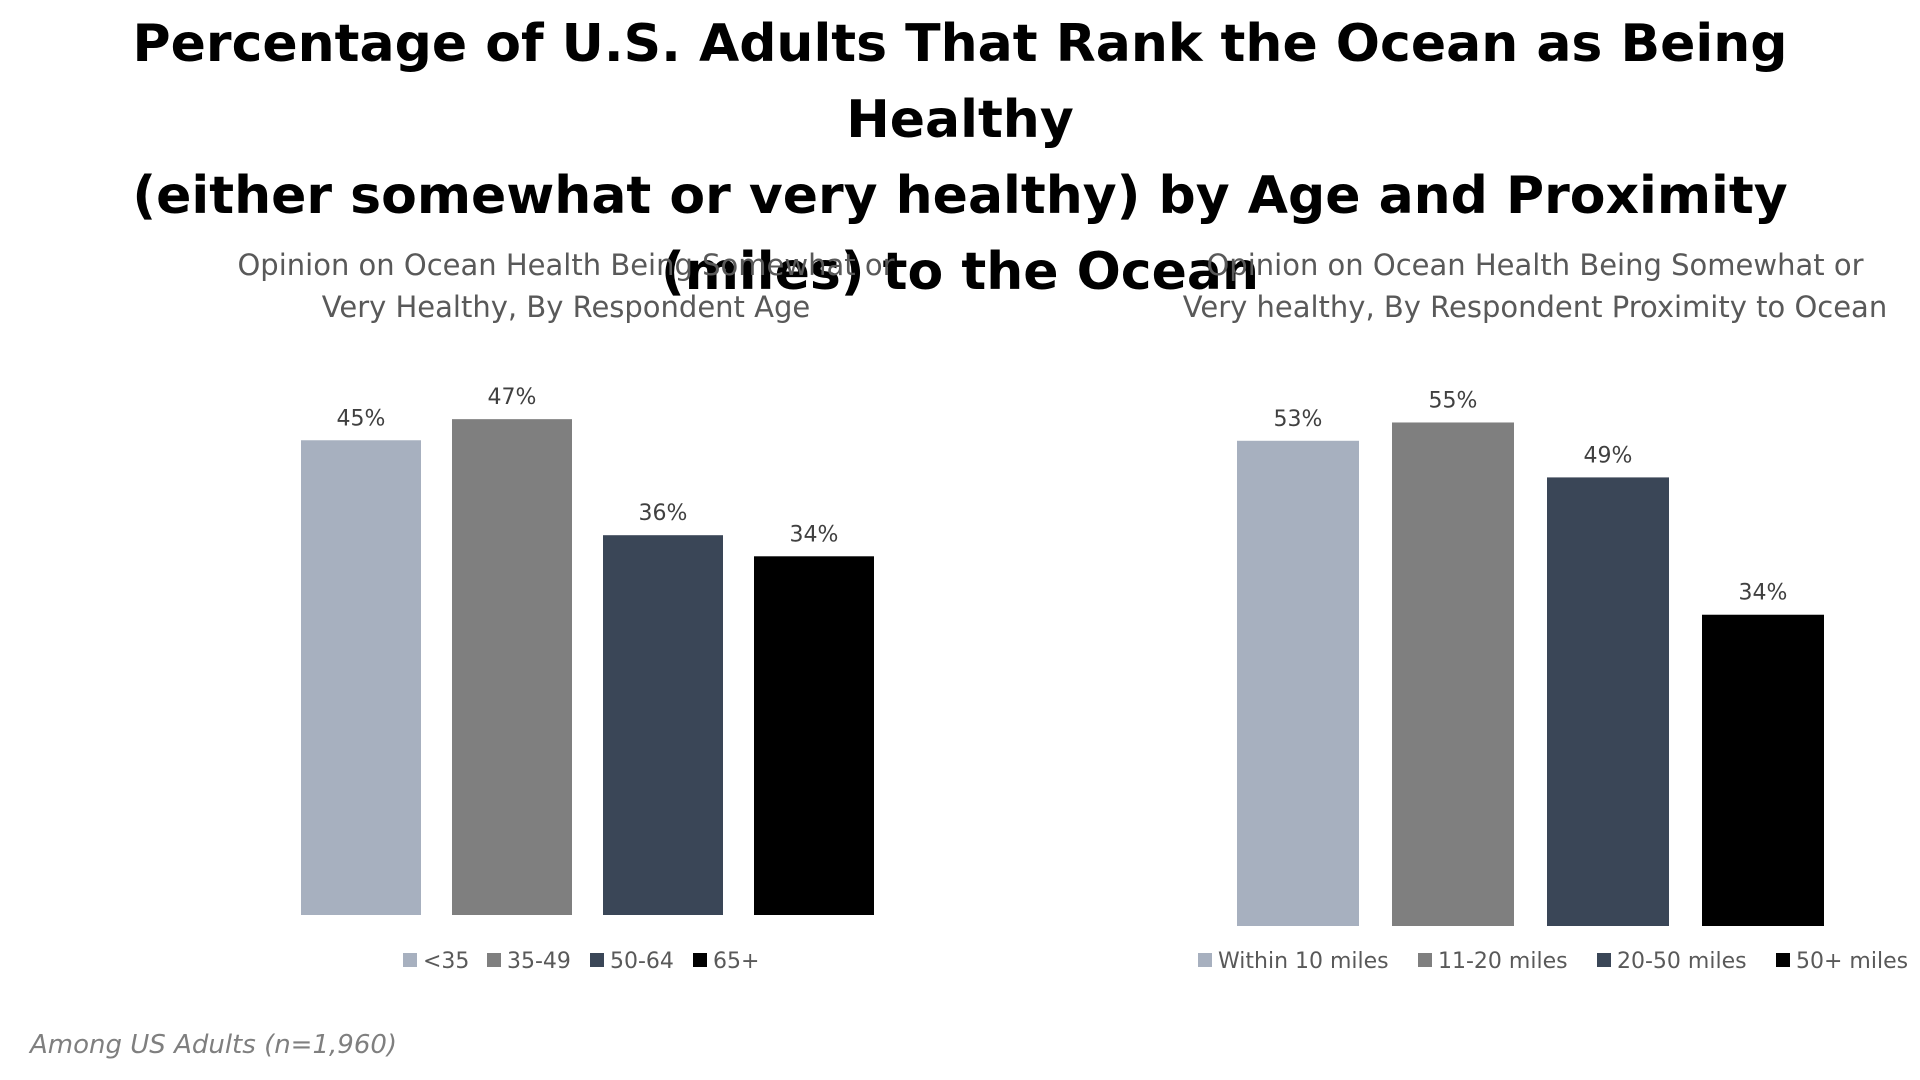 This screenshot has width=1920, height=1080. What do you see at coordinates (361, 418) in the screenshot?
I see `data-label: 45%` at bounding box center [361, 418].